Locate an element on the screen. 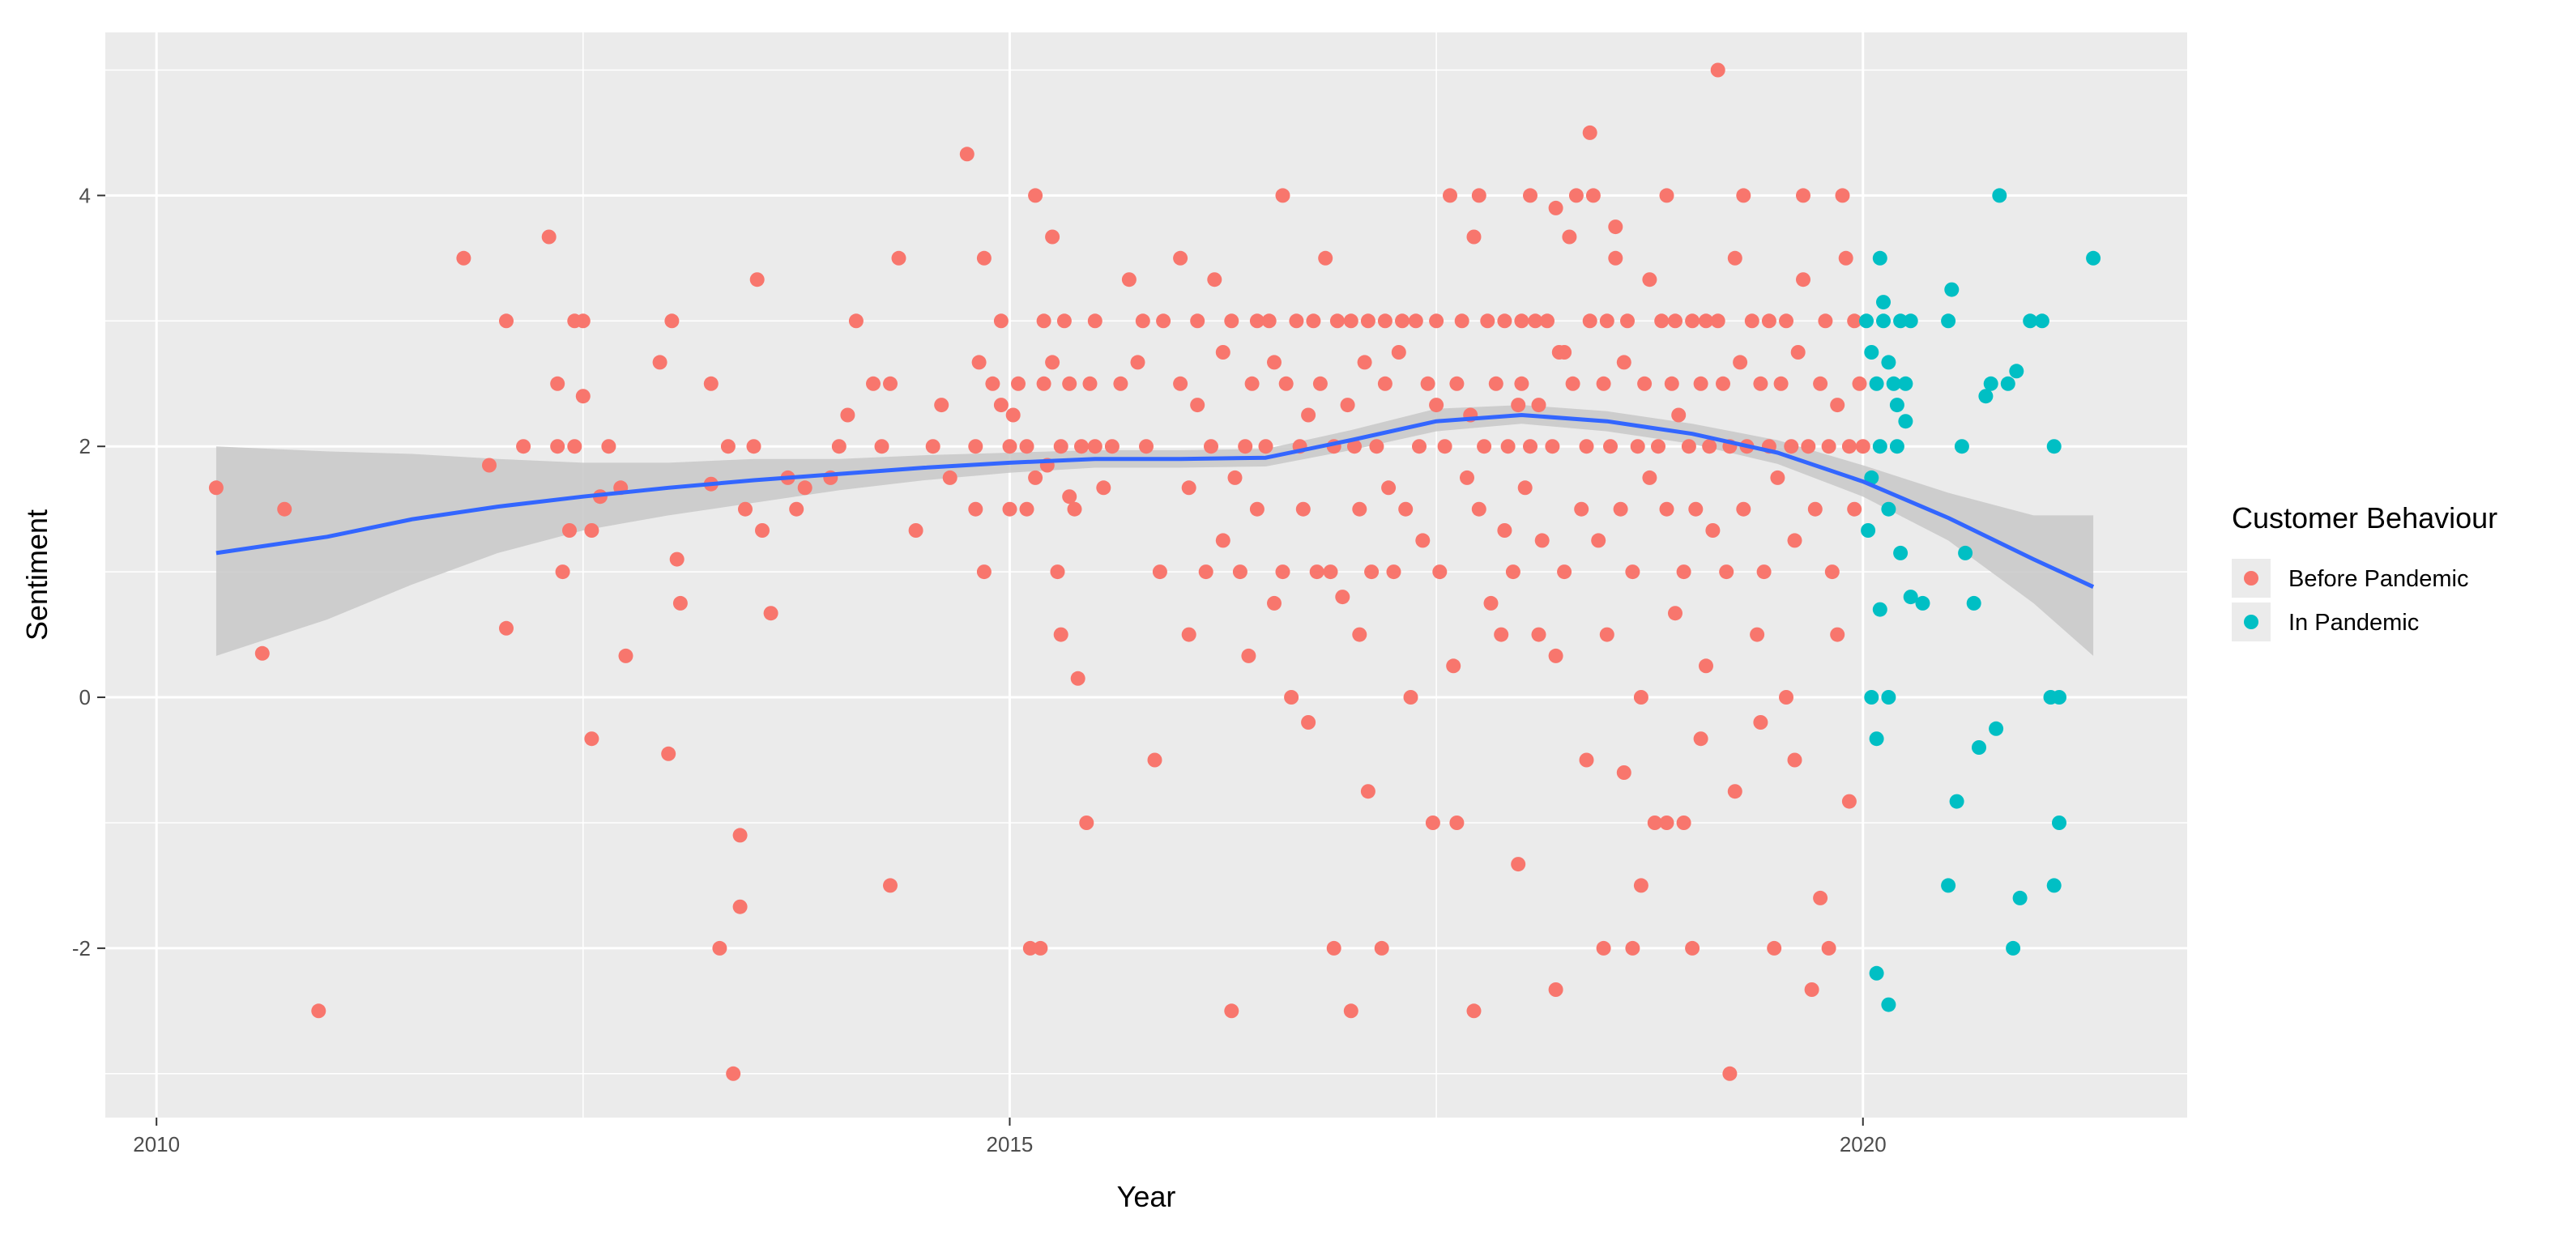 This screenshot has width=2576, height=1235. confidence-ribbon is located at coordinates (1154, 530).